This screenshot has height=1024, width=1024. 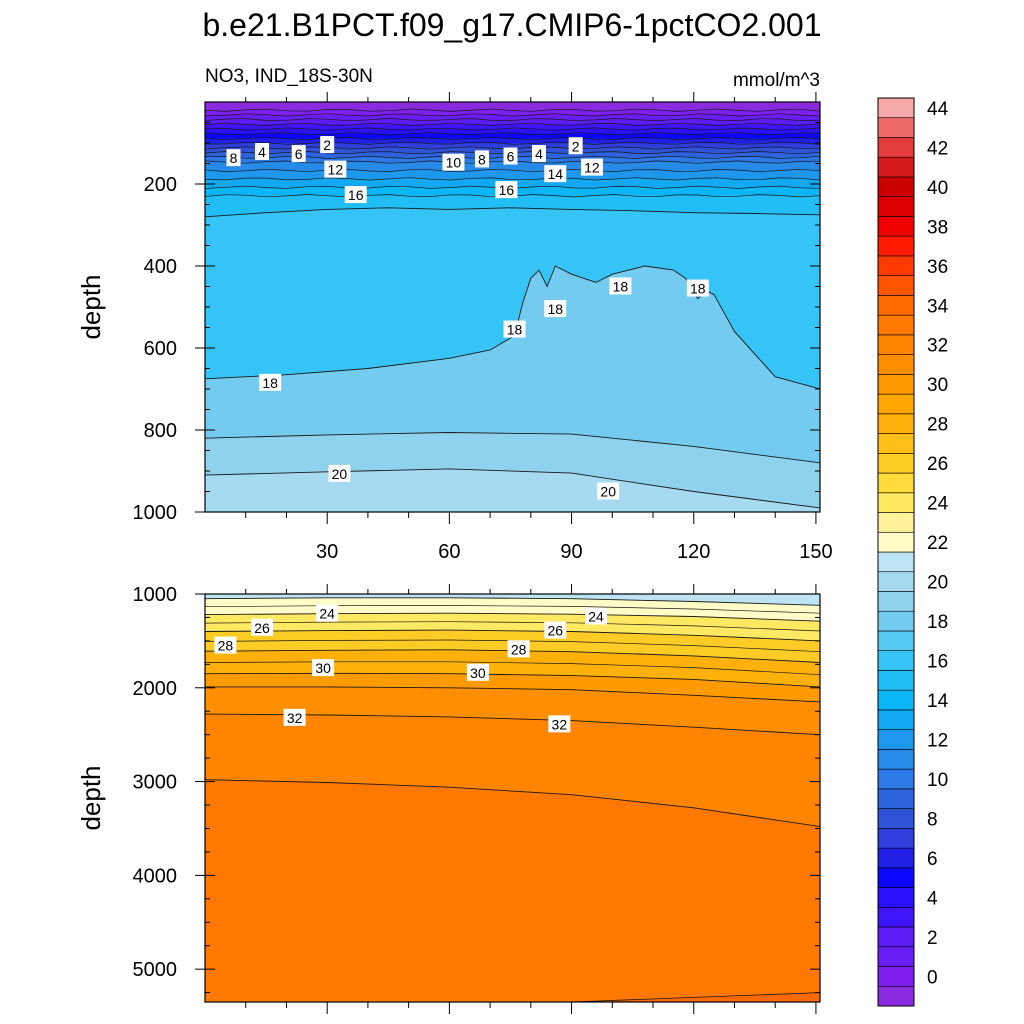 I want to click on contour-label-text: 20, so click(x=608, y=492).